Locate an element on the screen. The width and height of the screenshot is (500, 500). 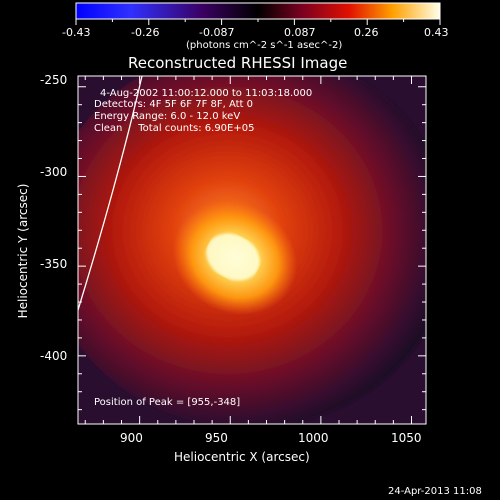
colorbar is located at coordinates (258, 11).